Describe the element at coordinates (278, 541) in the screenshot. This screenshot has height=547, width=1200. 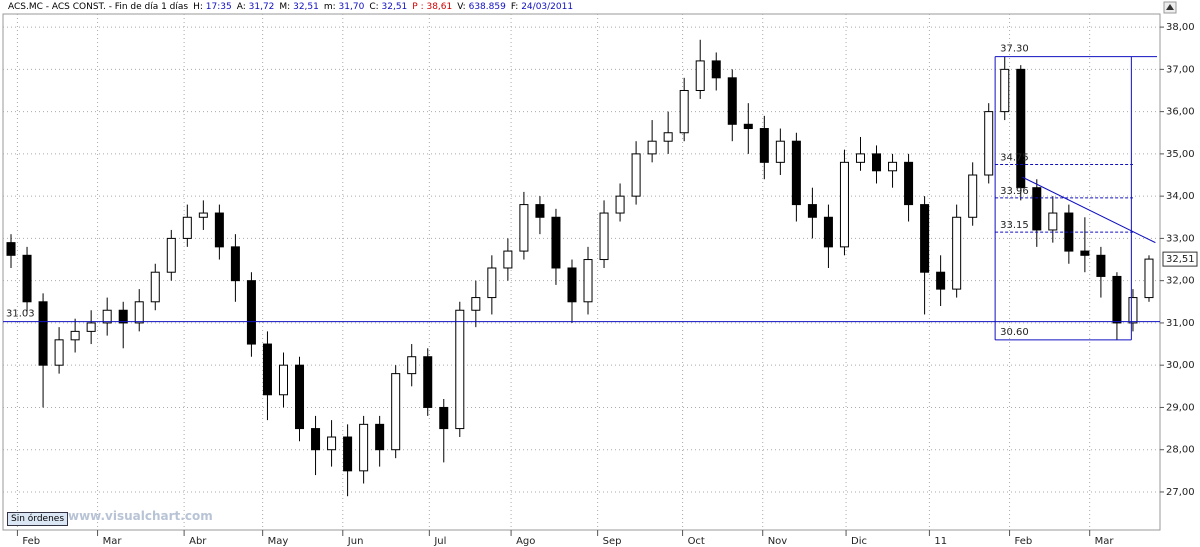
I see `x-tick-label: May` at that location.